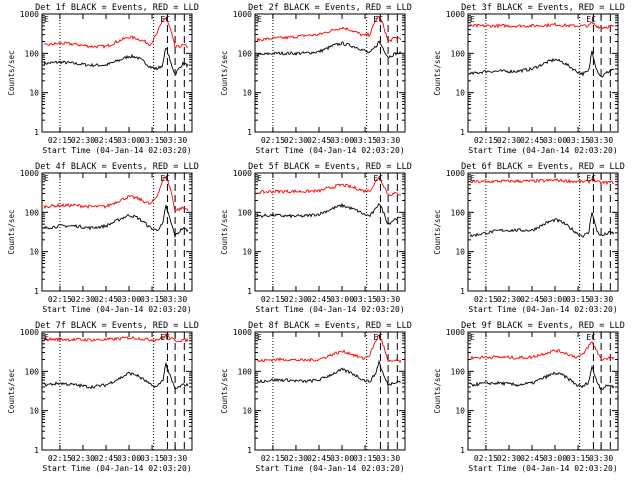 The width and height of the screenshot is (640, 480). Describe the element at coordinates (330, 326) in the screenshot. I see `panel-title: Det 8f BLACK = Events, RED = LLD` at that location.